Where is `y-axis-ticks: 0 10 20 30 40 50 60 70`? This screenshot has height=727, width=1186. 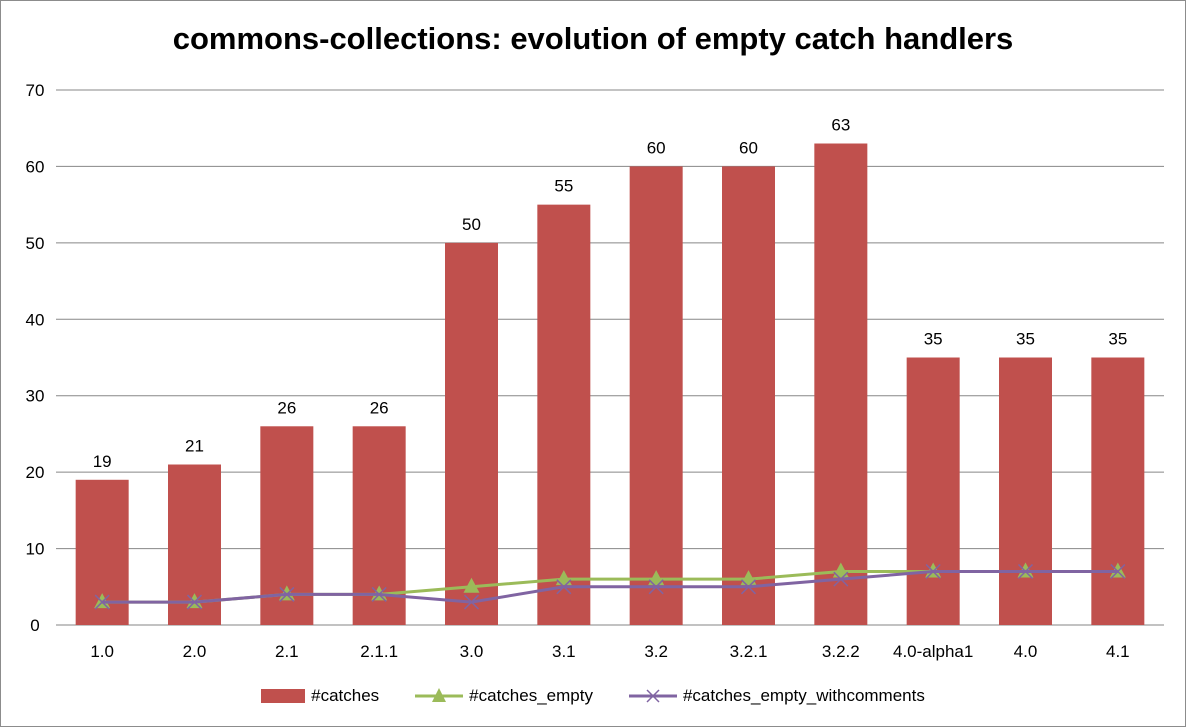 y-axis-ticks: 0 10 20 30 40 50 60 70 is located at coordinates (35, 358).